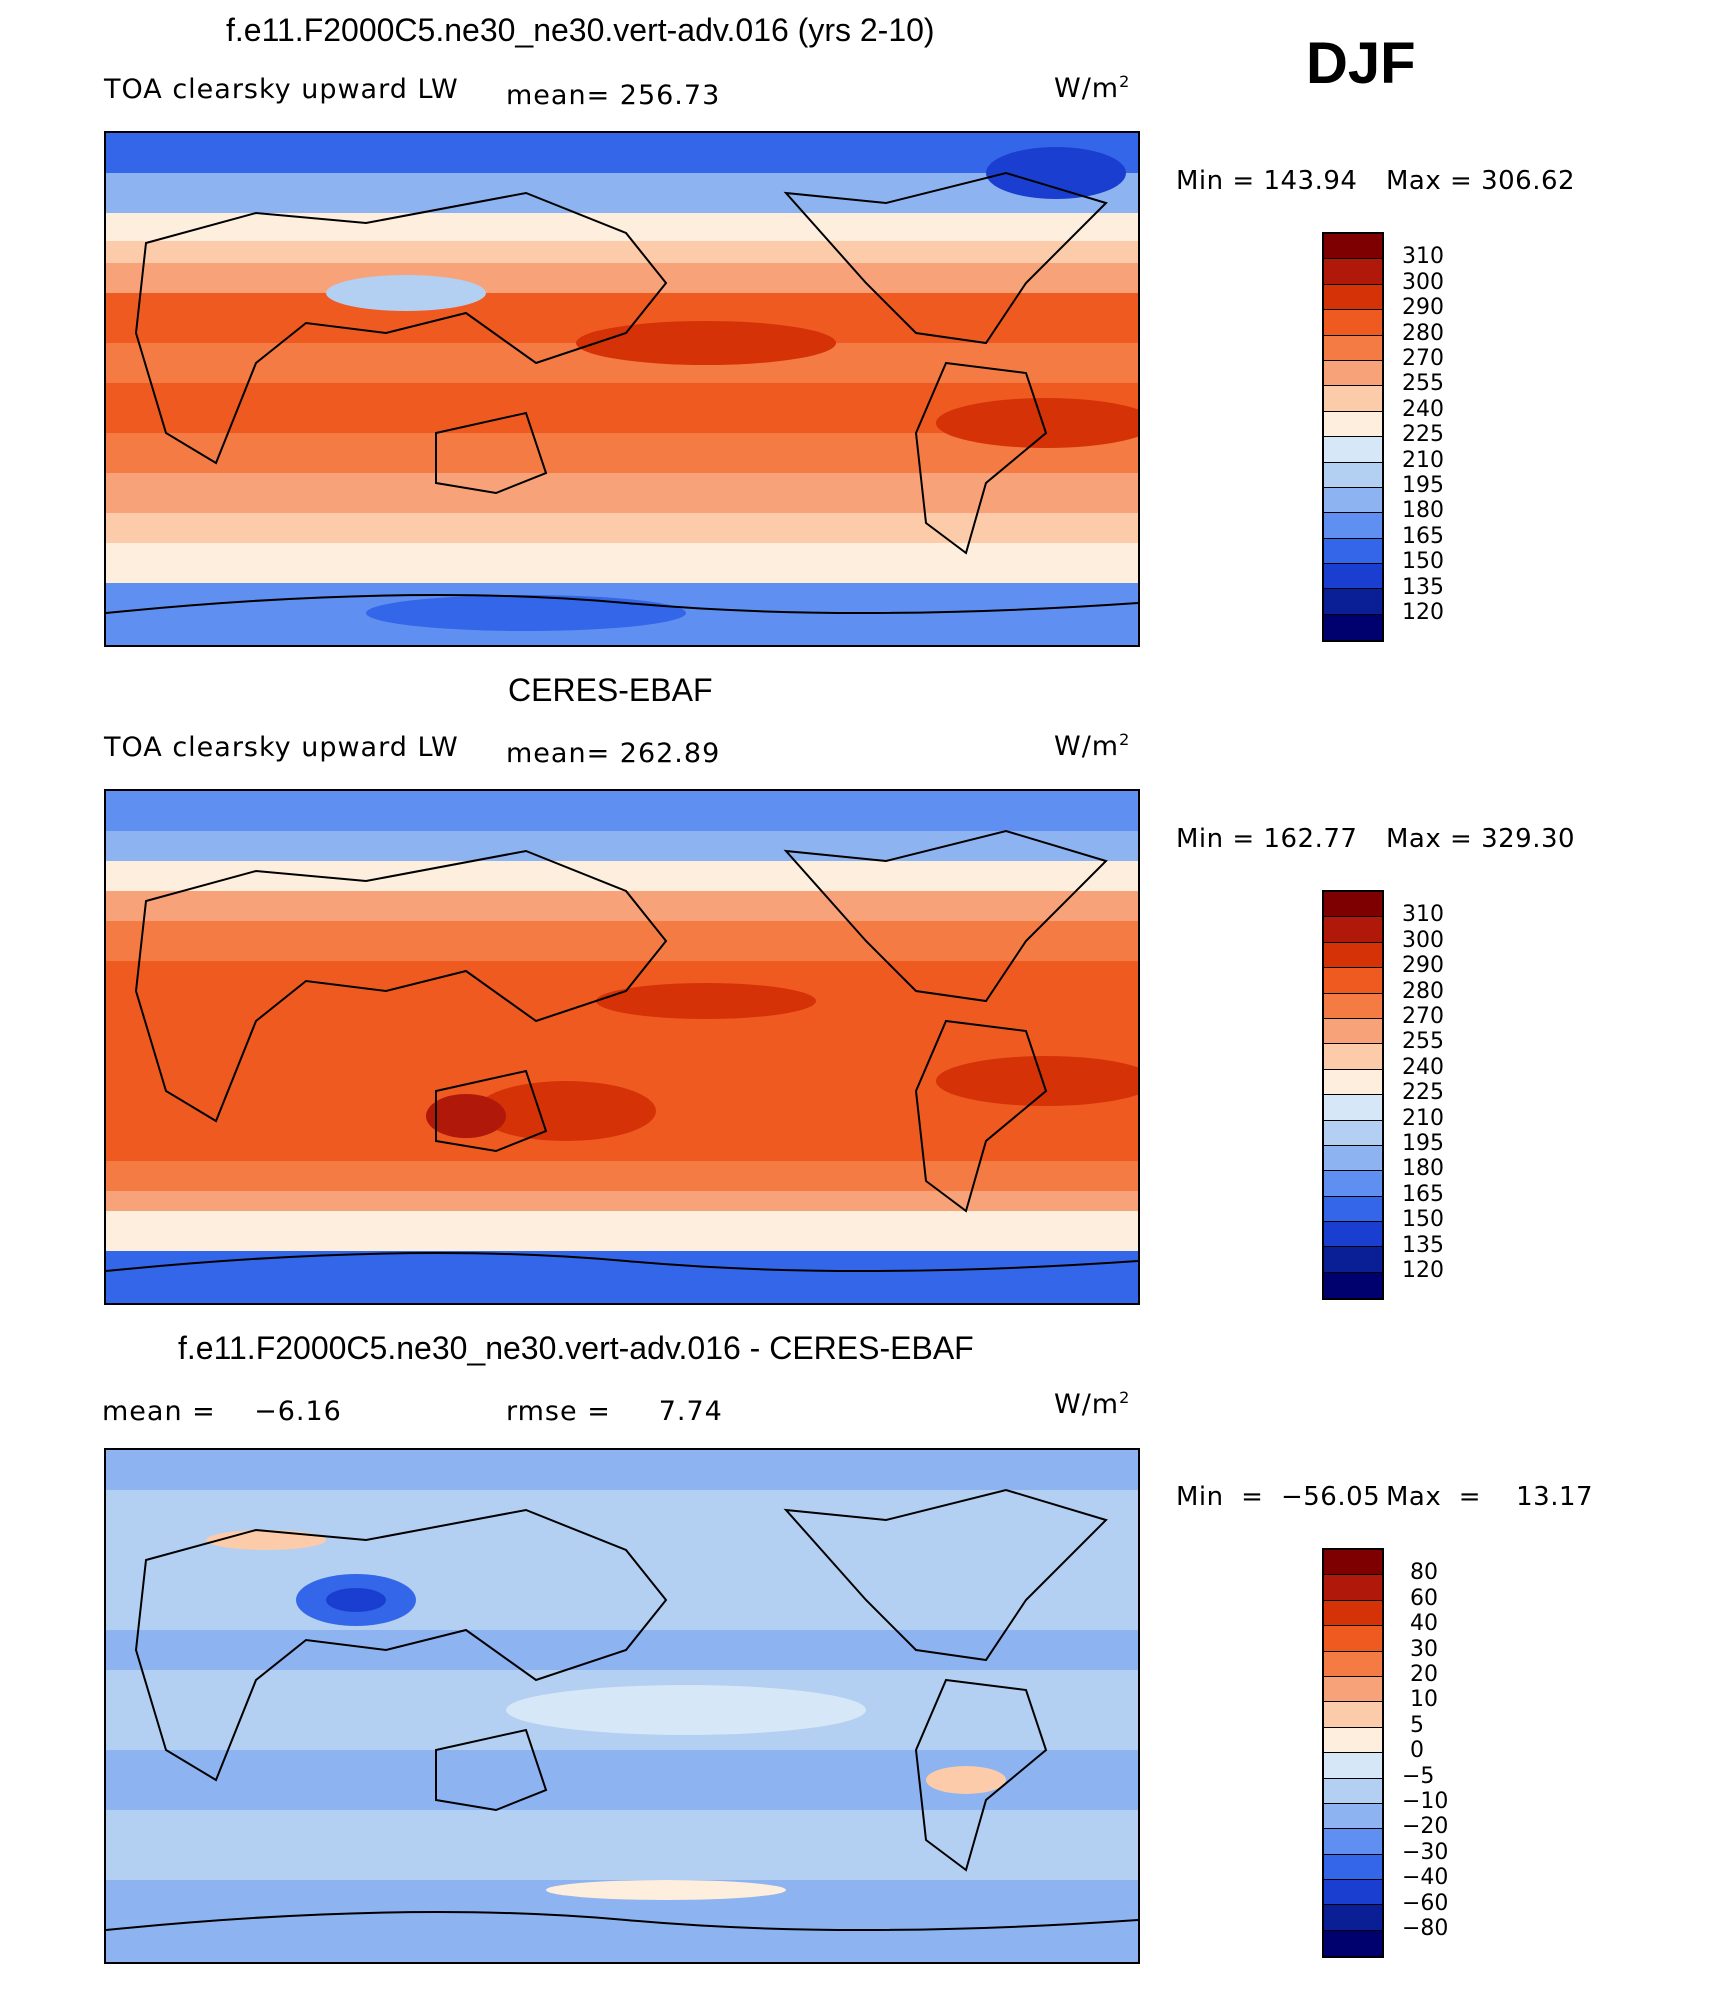 The height and width of the screenshot is (1991, 1710). What do you see at coordinates (1424, 1598) in the screenshot?
I see `colorbar-tick-label: 60` at bounding box center [1424, 1598].